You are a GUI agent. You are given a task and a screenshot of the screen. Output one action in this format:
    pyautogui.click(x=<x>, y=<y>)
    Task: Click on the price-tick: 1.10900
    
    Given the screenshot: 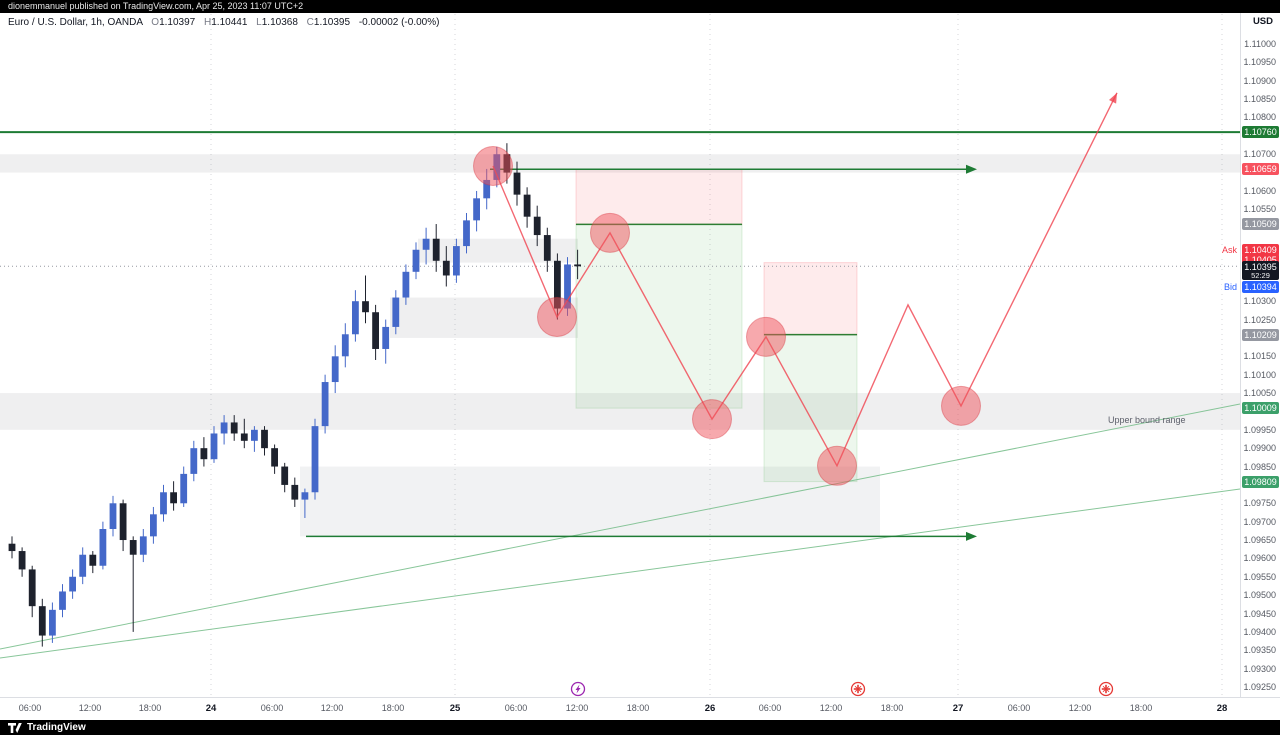 What is the action you would take?
    pyautogui.click(x=1259, y=80)
    